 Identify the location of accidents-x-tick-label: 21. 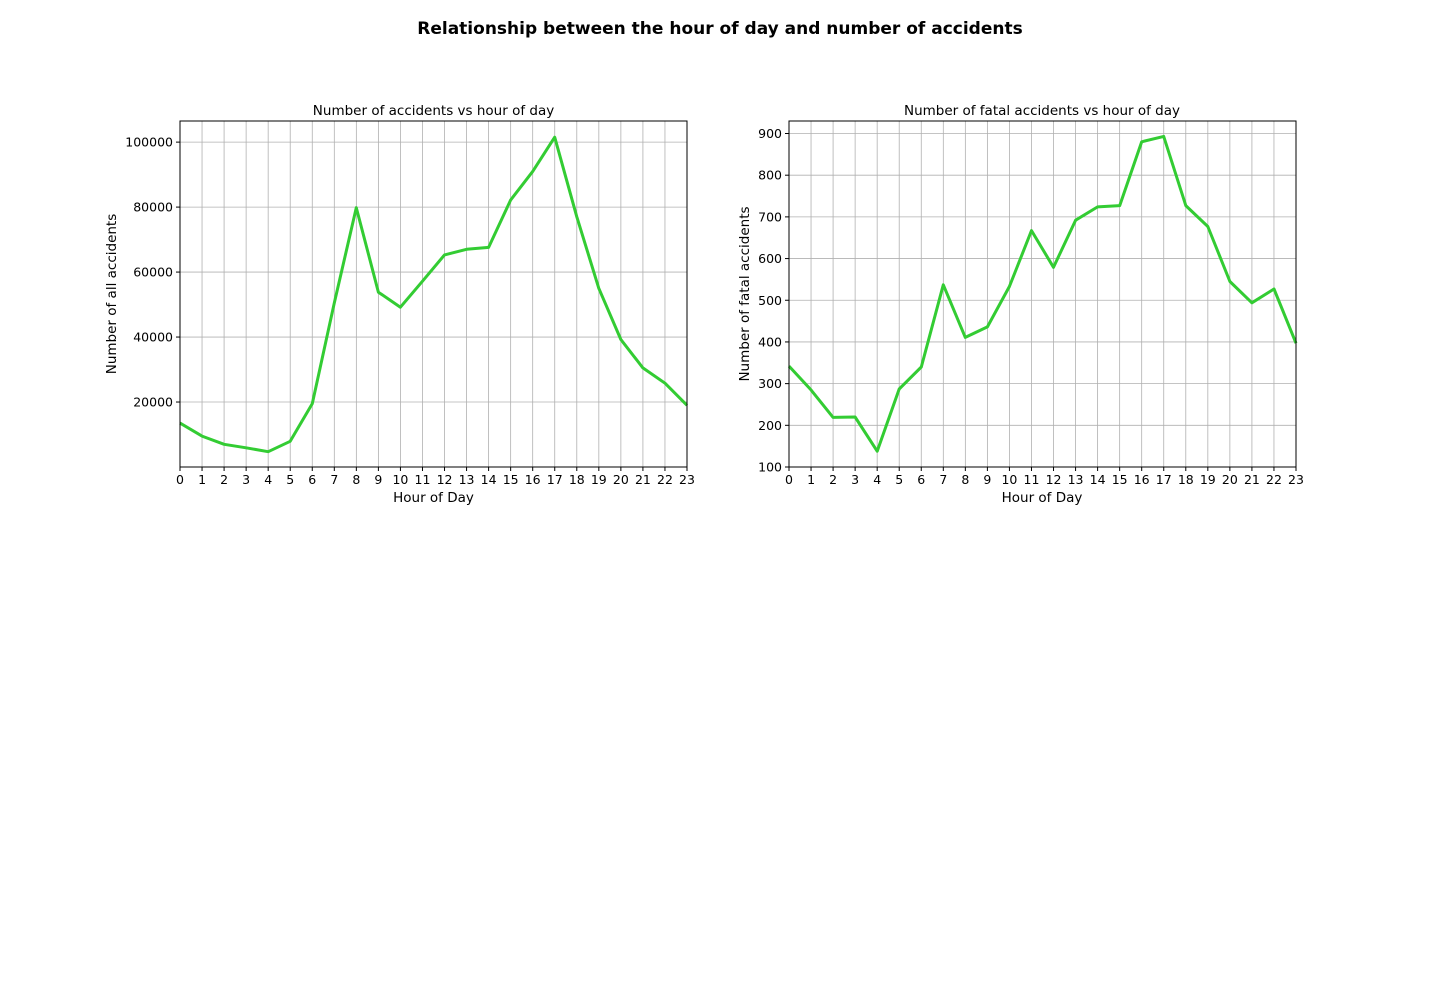
(643, 479).